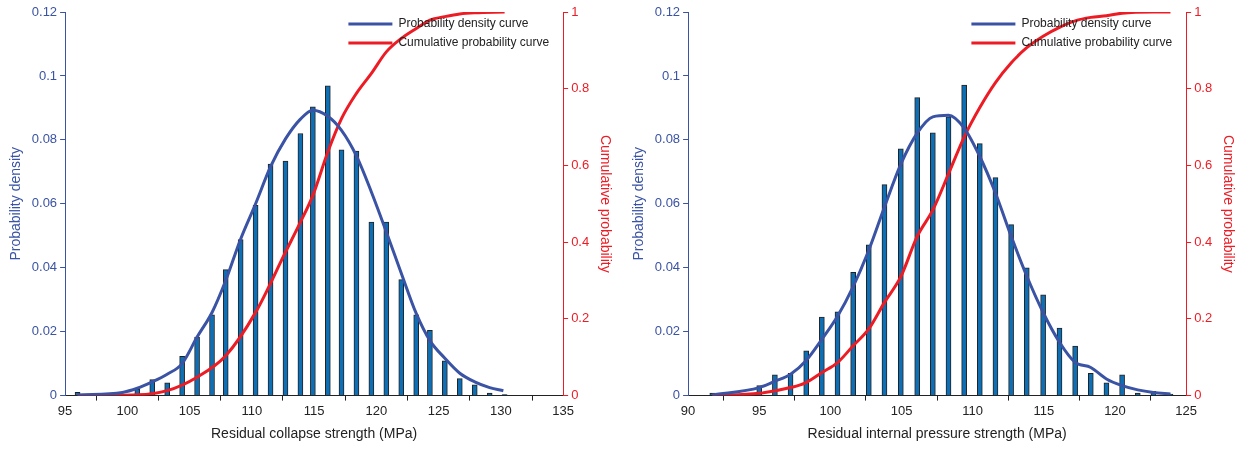 This screenshot has height=451, width=1247. Describe the element at coordinates (688, 410) in the screenshot. I see `x-tick-label: 90` at that location.